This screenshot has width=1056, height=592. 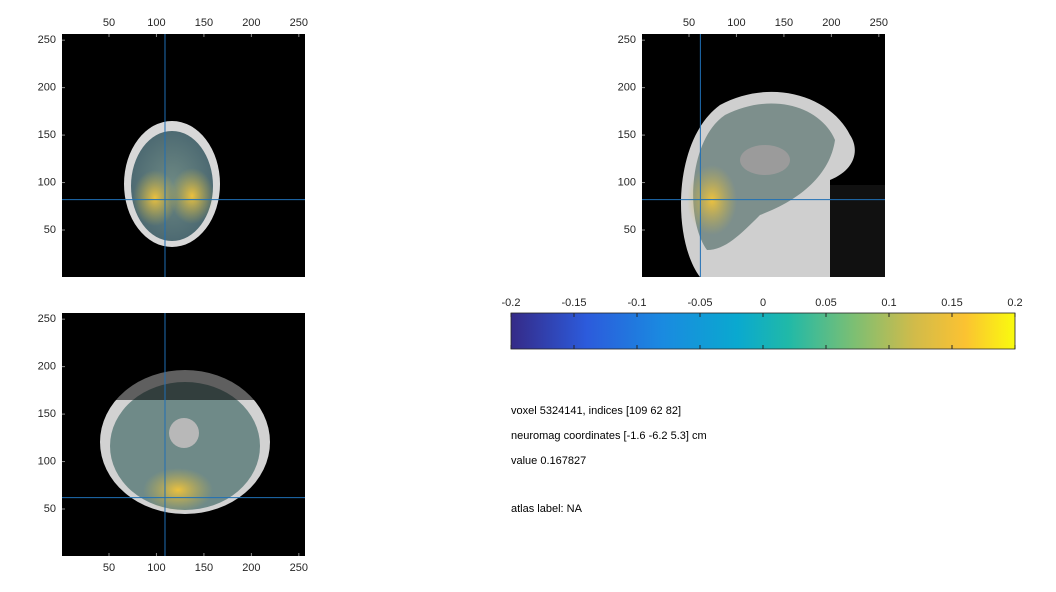 I want to click on colorbar-tick-label: -0.05, so click(x=699, y=303).